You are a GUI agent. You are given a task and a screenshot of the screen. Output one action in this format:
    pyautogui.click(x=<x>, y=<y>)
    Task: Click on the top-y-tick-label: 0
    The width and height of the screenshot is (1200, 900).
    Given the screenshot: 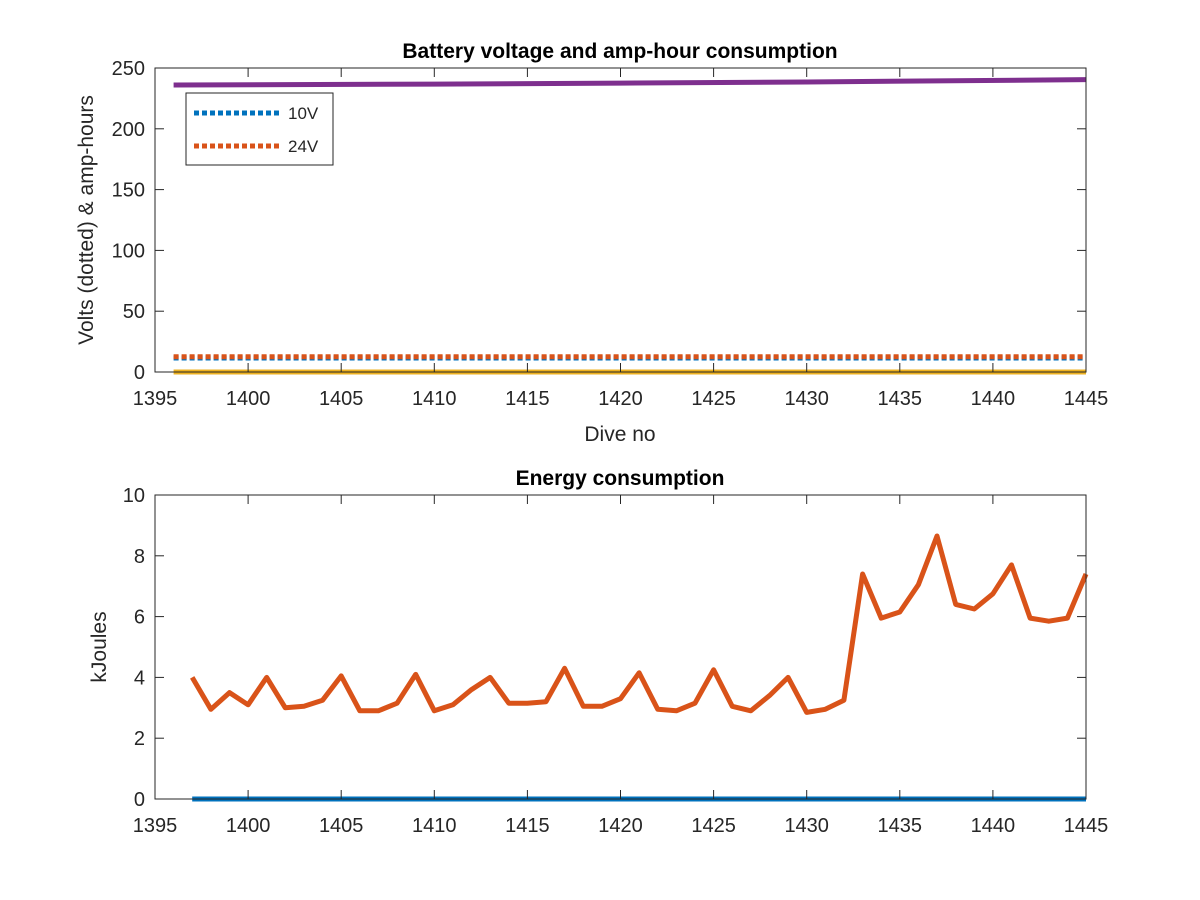 What is the action you would take?
    pyautogui.click(x=139, y=373)
    